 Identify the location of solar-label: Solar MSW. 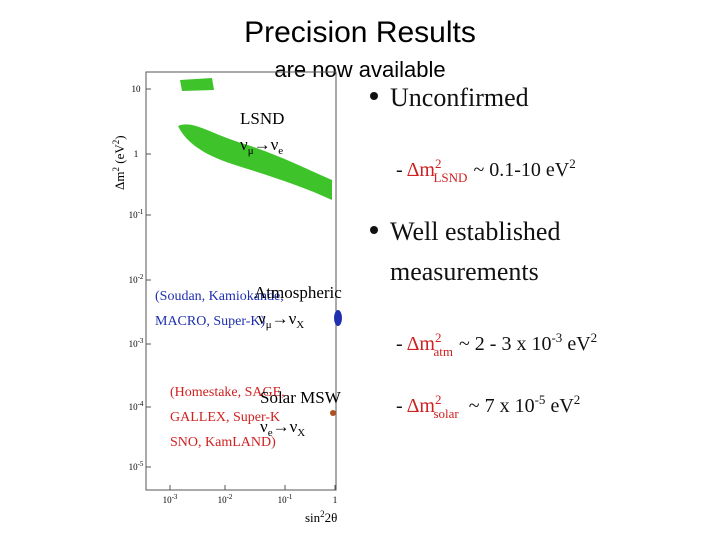
(301, 397).